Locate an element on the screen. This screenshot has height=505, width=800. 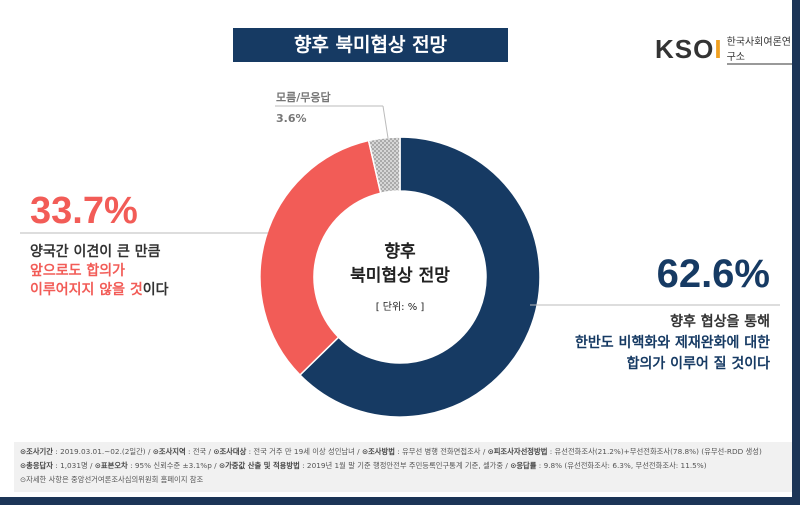
unit-note: [ 단위: % ] is located at coordinates (400, 307).